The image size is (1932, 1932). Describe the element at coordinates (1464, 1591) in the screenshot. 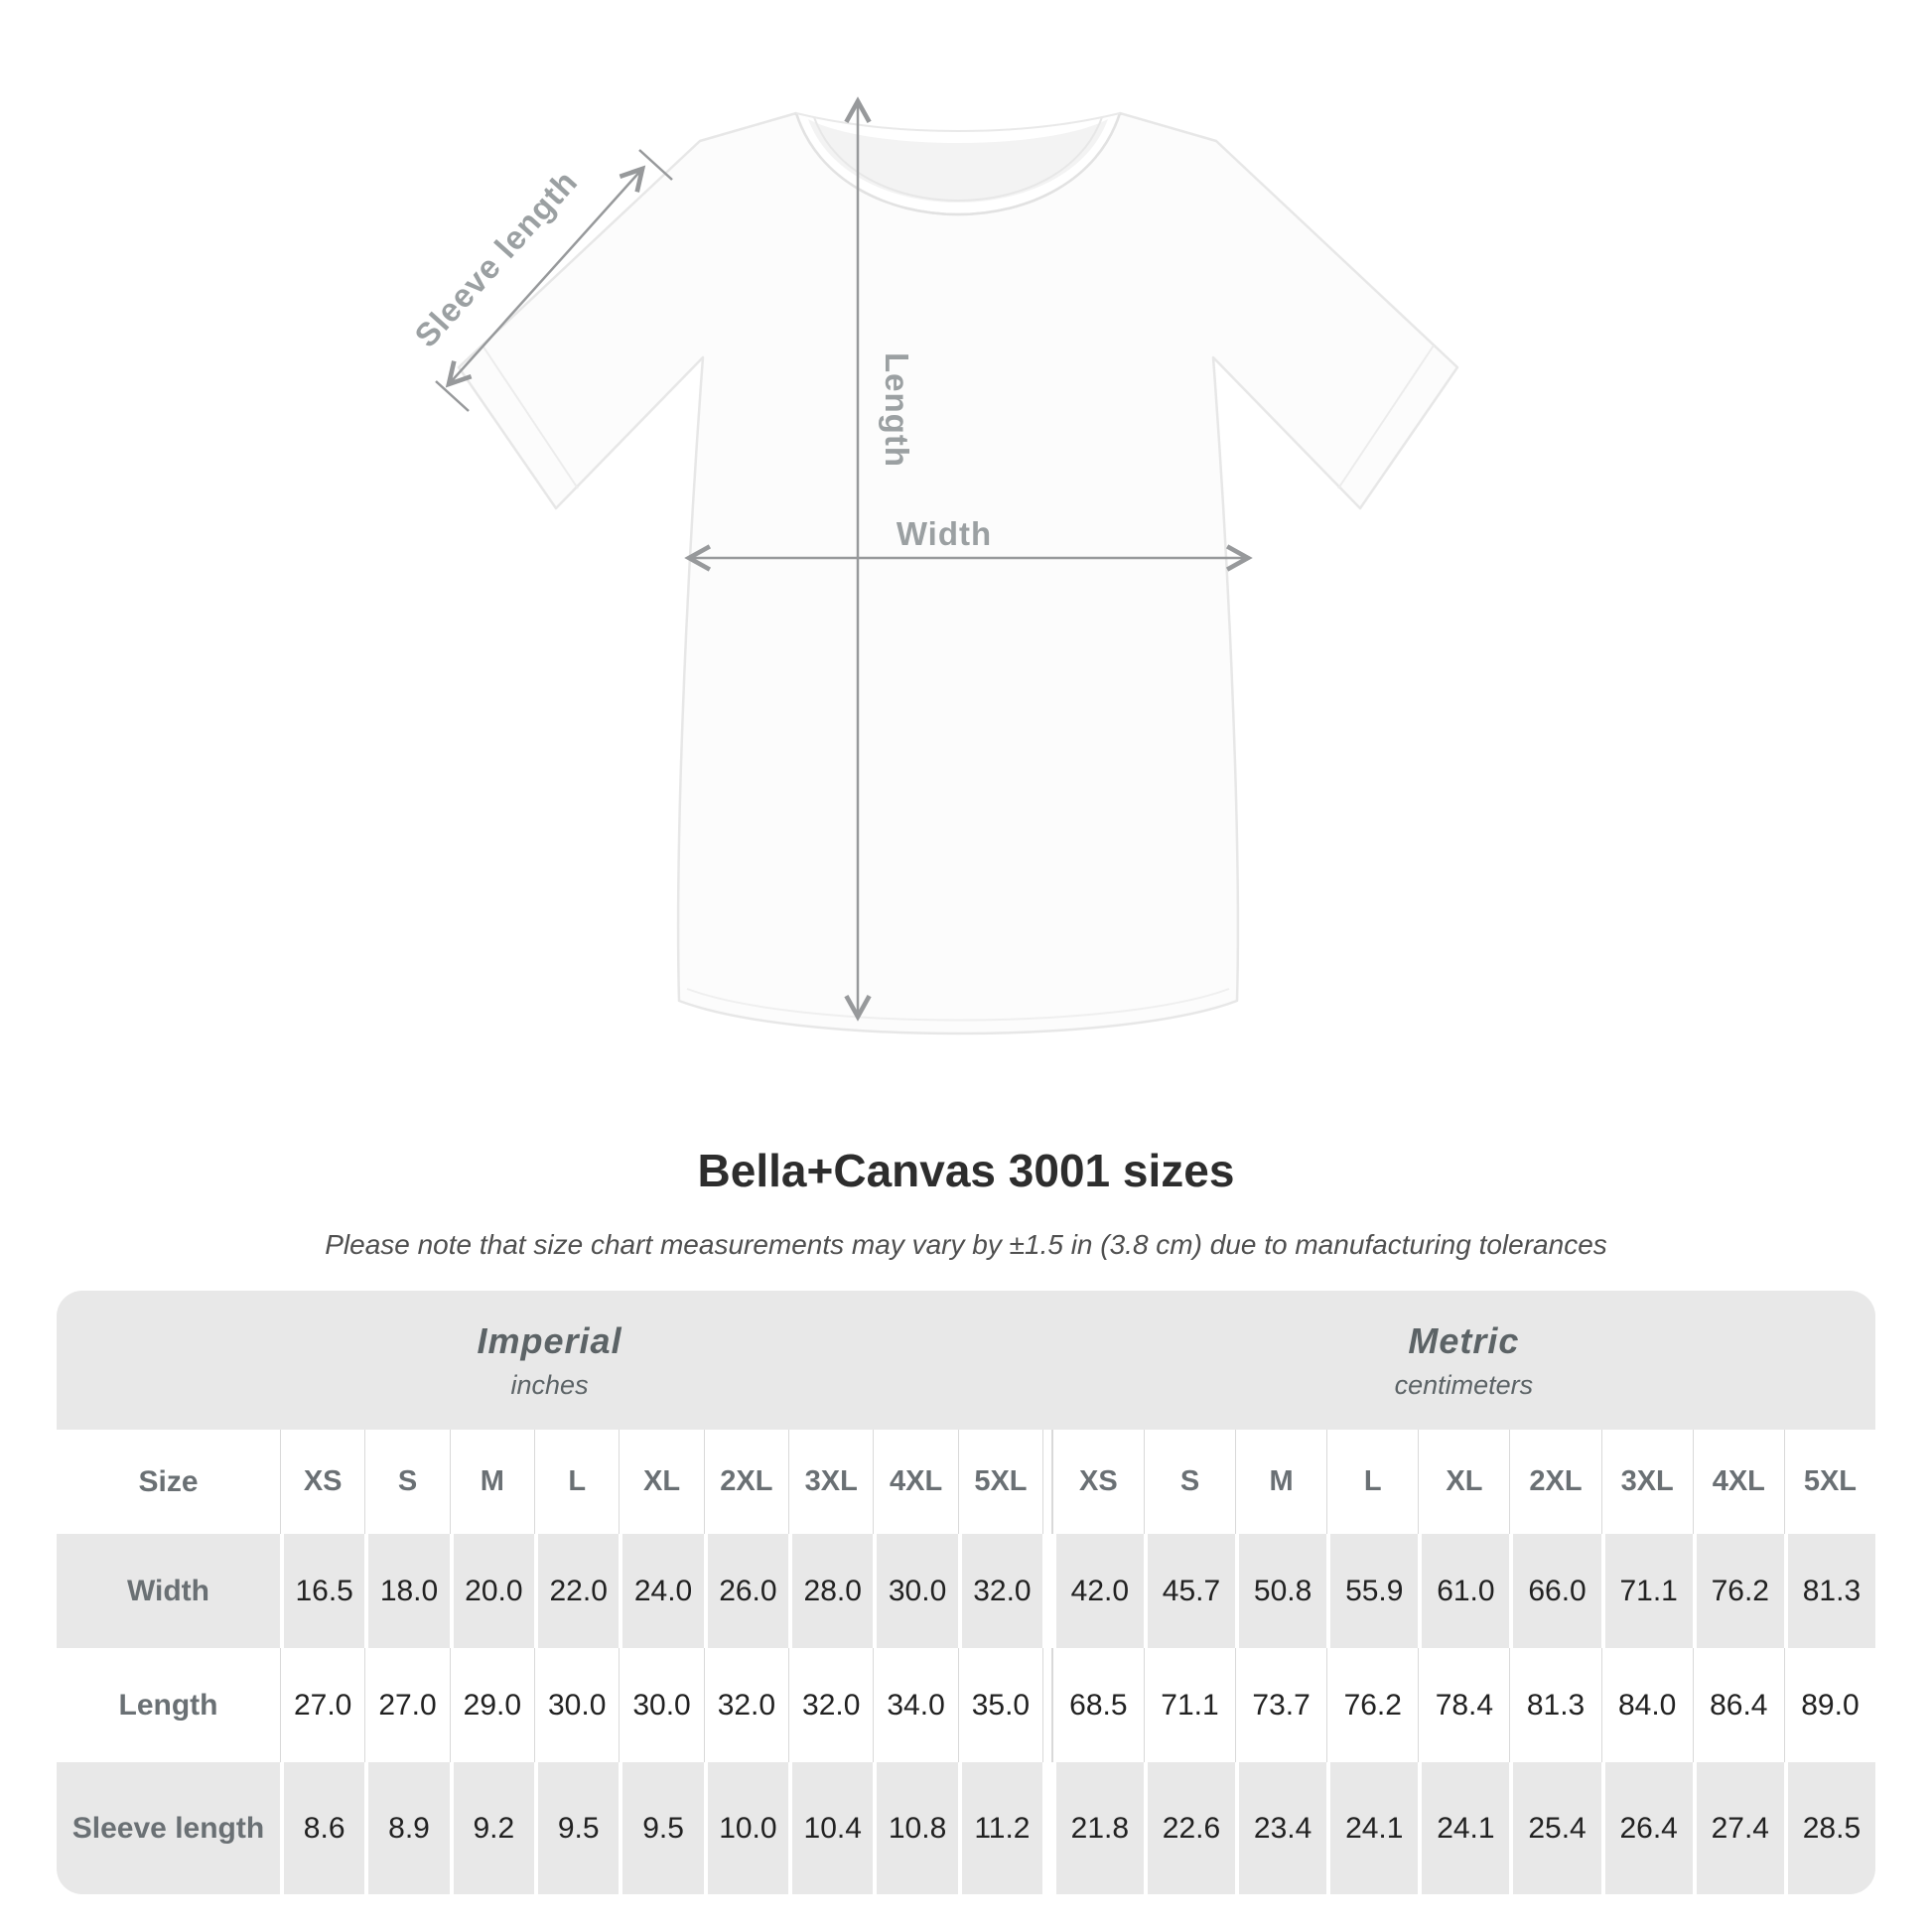

I see `value-cell-metric: 61.0` at that location.